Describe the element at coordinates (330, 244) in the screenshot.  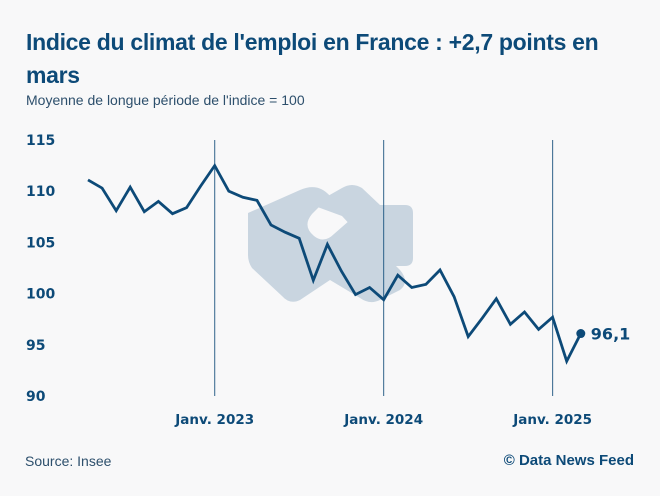
I see `handshake-icon` at that location.